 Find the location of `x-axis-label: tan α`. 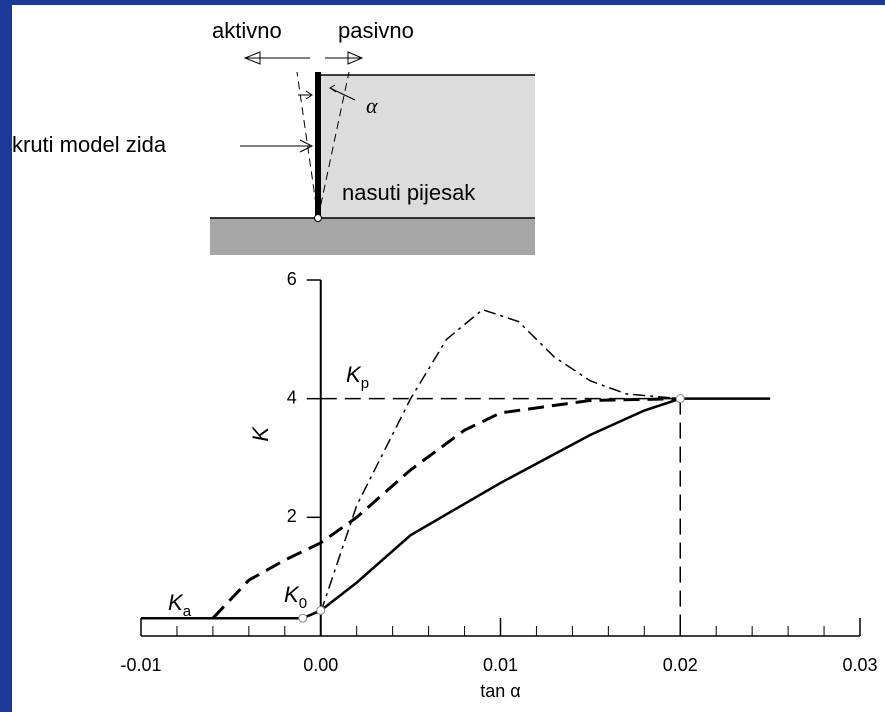

x-axis-label: tan α is located at coordinates (500, 691).